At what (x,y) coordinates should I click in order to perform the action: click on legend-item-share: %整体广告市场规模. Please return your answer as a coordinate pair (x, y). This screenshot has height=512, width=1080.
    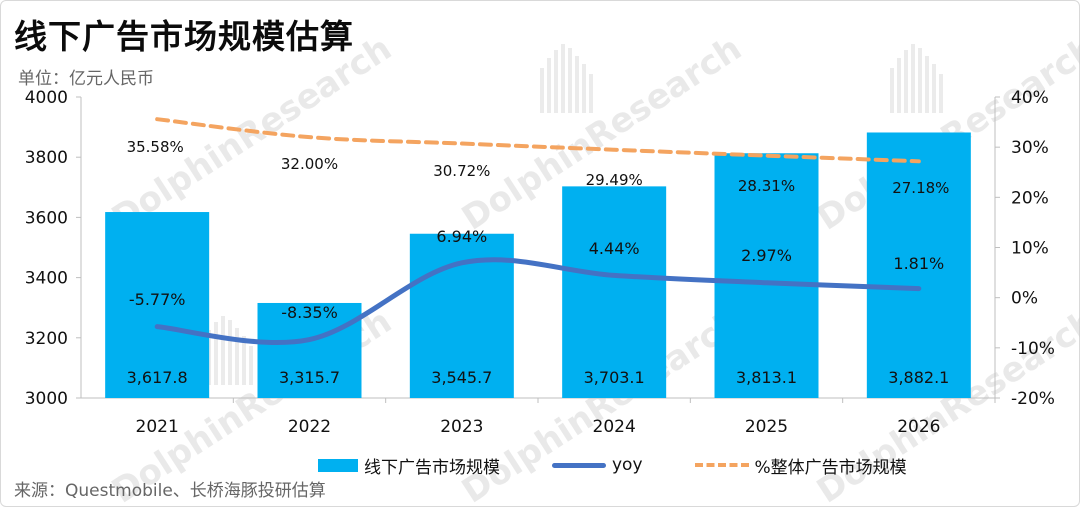
    Looking at the image, I should click on (800, 465).